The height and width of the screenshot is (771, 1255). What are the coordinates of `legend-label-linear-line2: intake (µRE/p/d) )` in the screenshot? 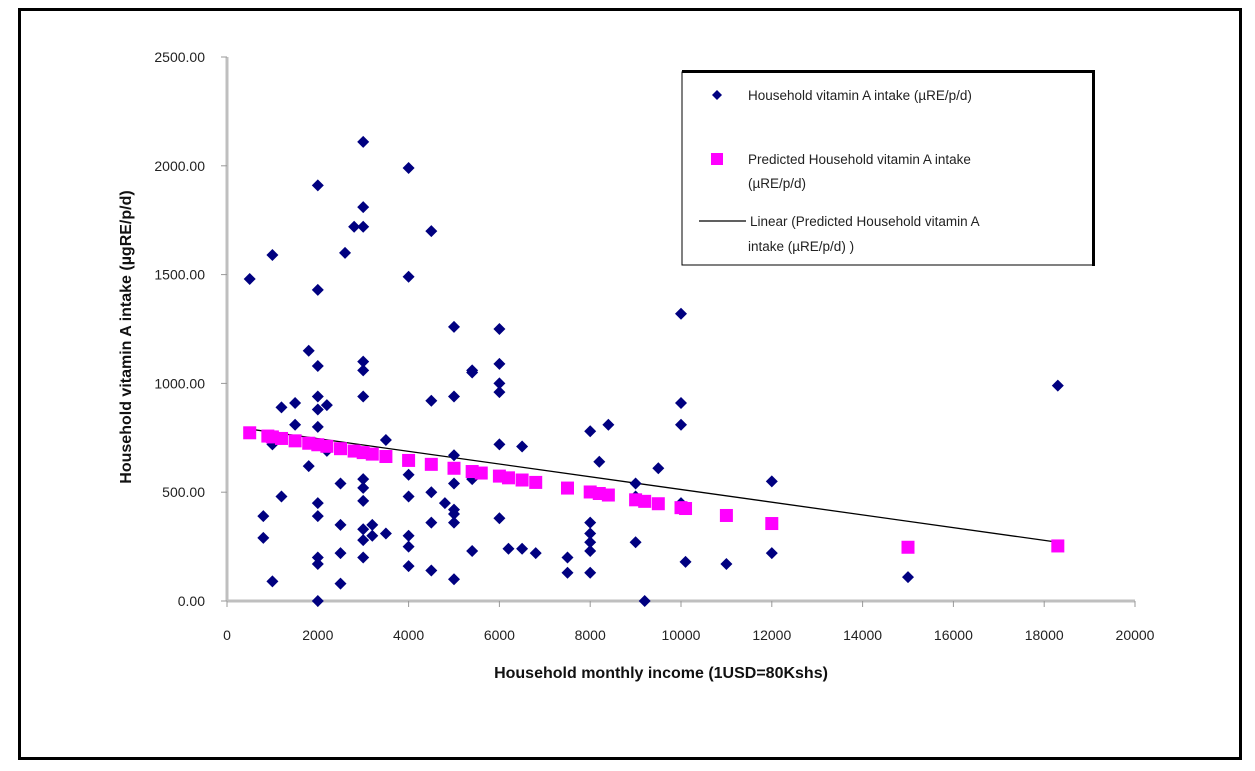 It's located at (801, 246).